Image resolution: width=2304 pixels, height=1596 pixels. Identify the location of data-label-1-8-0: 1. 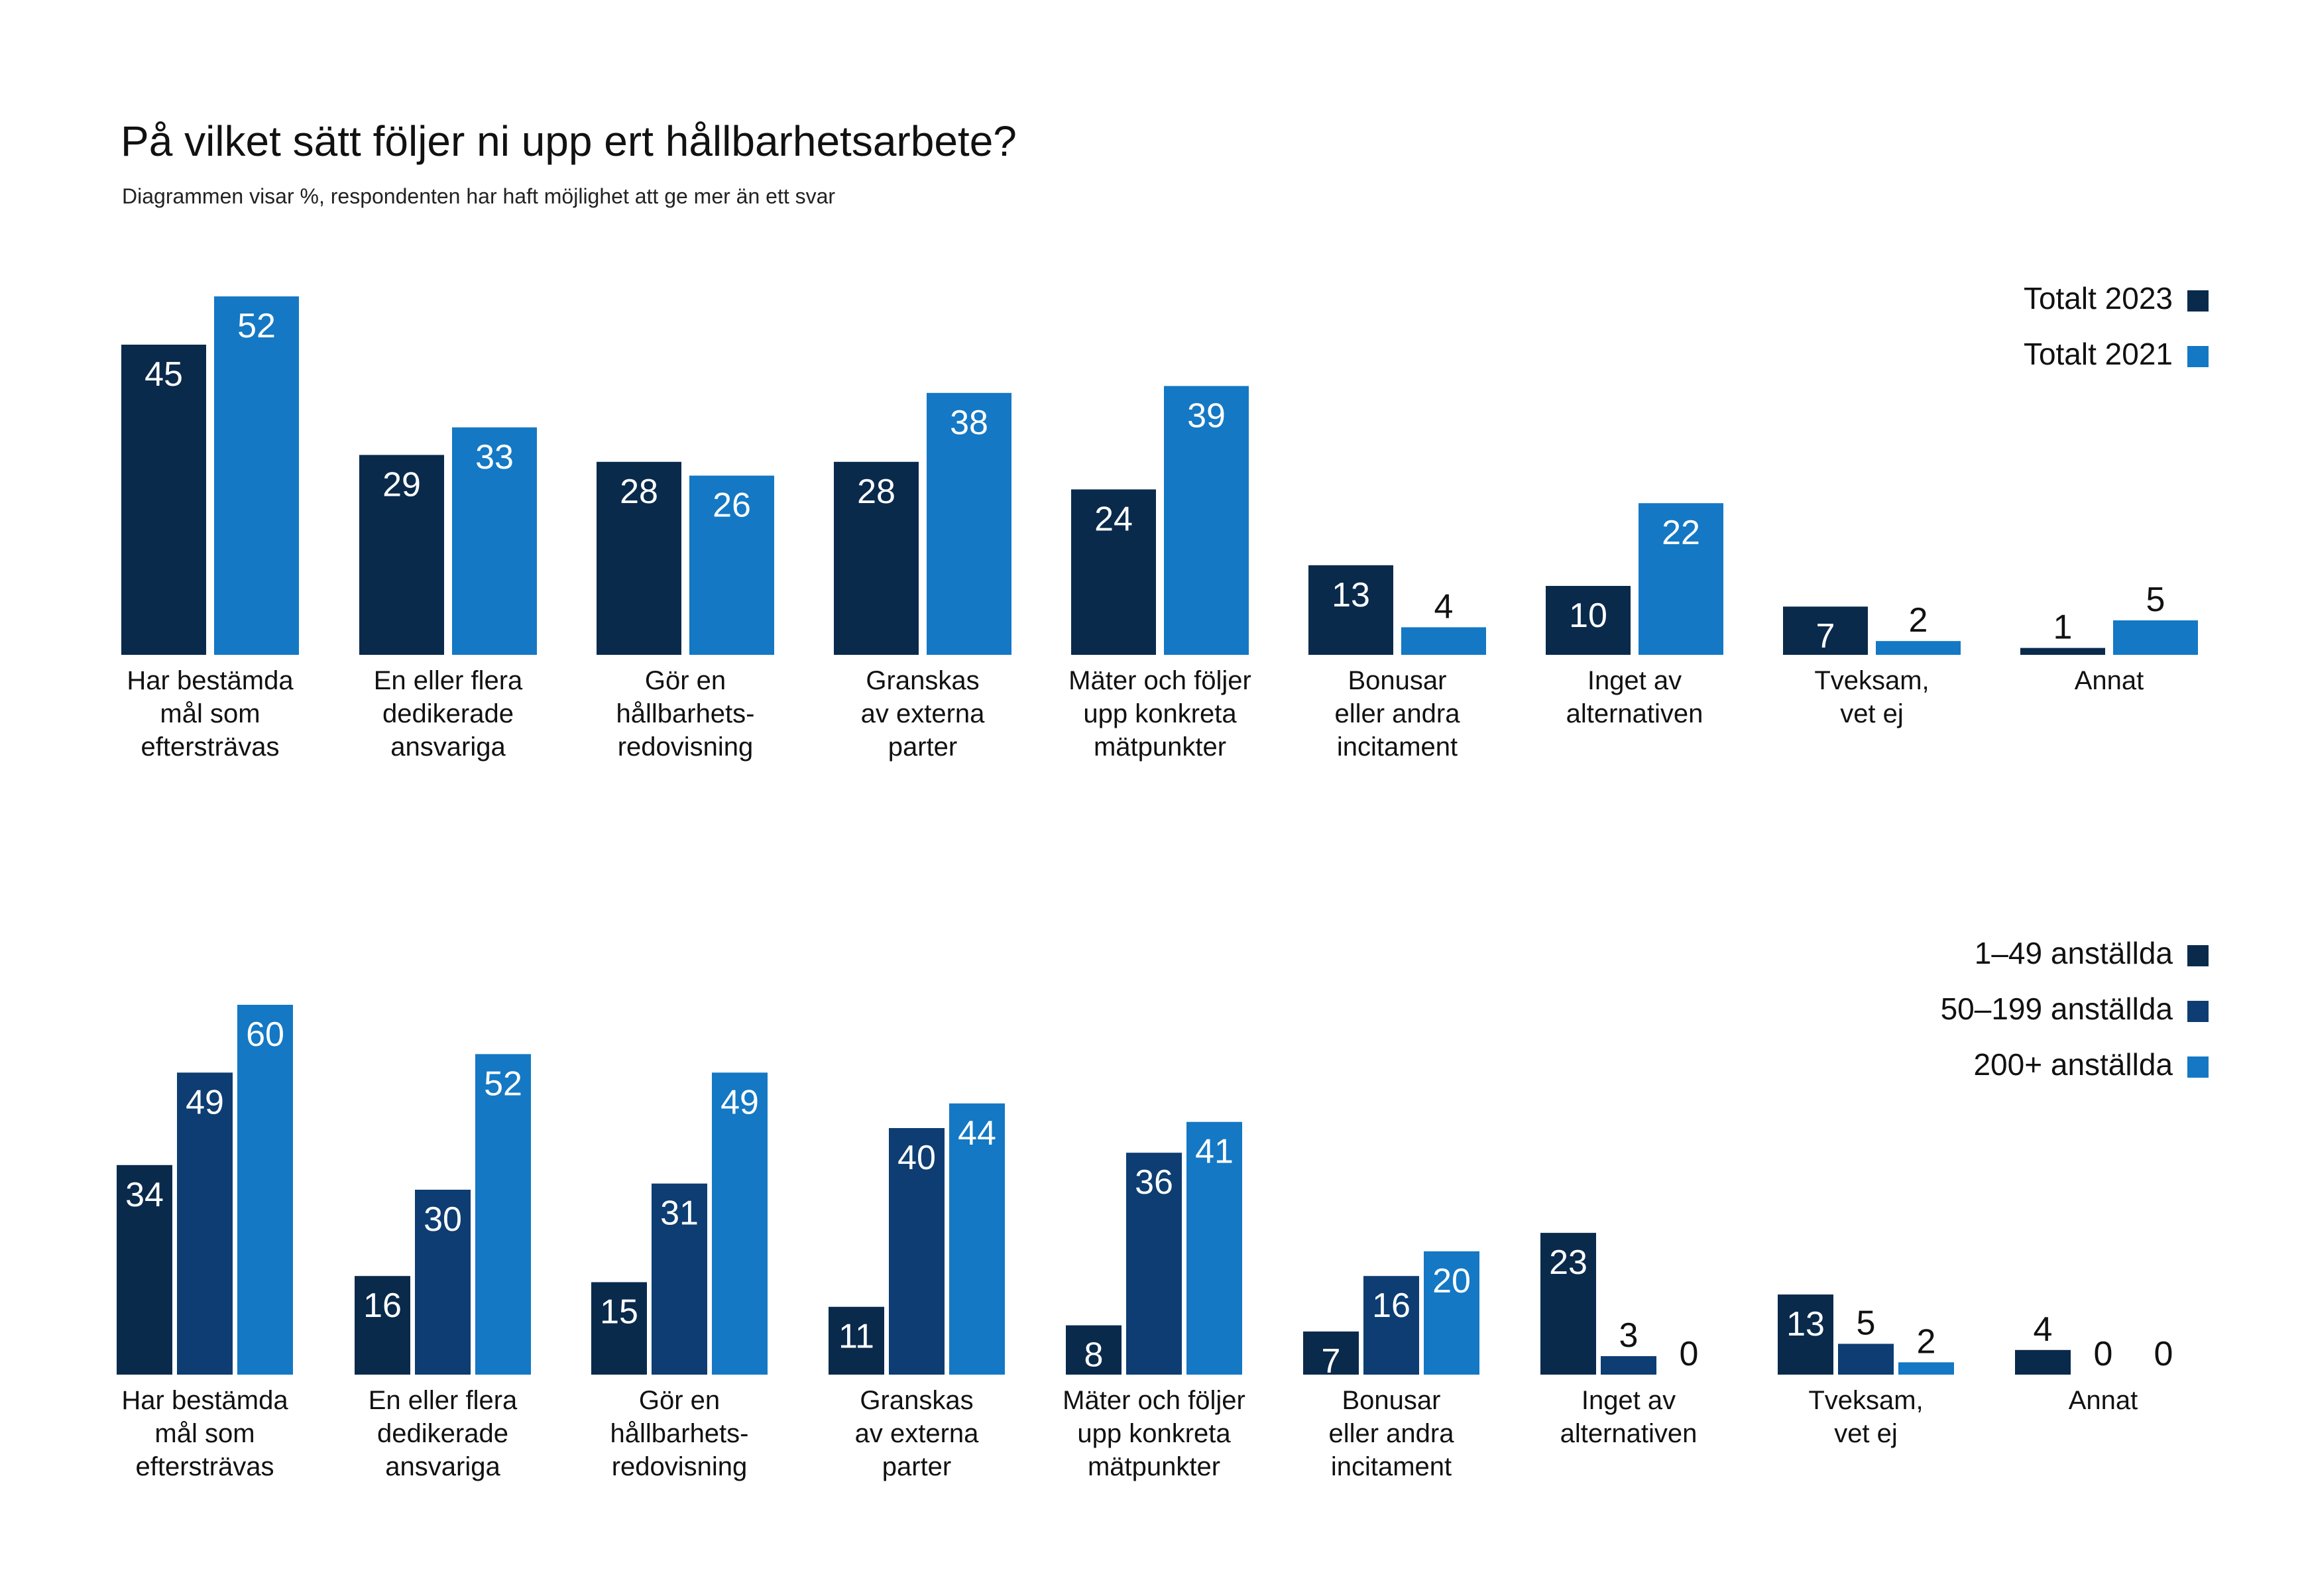
(2063, 627).